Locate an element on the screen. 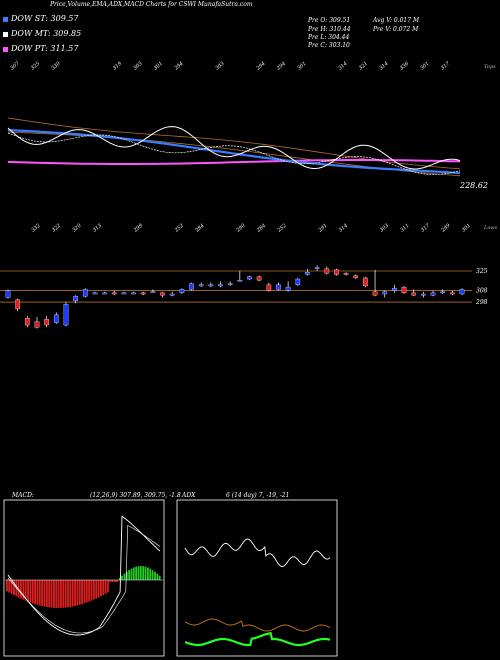 This screenshot has height=660, width=500. price-close-line is located at coordinates (234, 148).